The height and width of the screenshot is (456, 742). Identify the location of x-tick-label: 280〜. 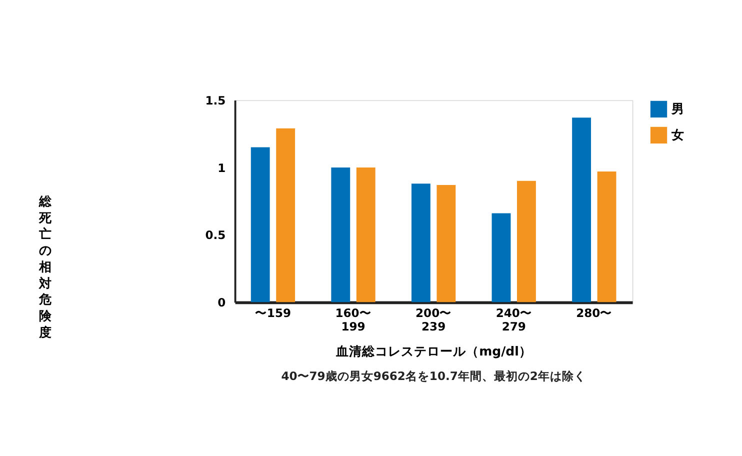
(594, 313).